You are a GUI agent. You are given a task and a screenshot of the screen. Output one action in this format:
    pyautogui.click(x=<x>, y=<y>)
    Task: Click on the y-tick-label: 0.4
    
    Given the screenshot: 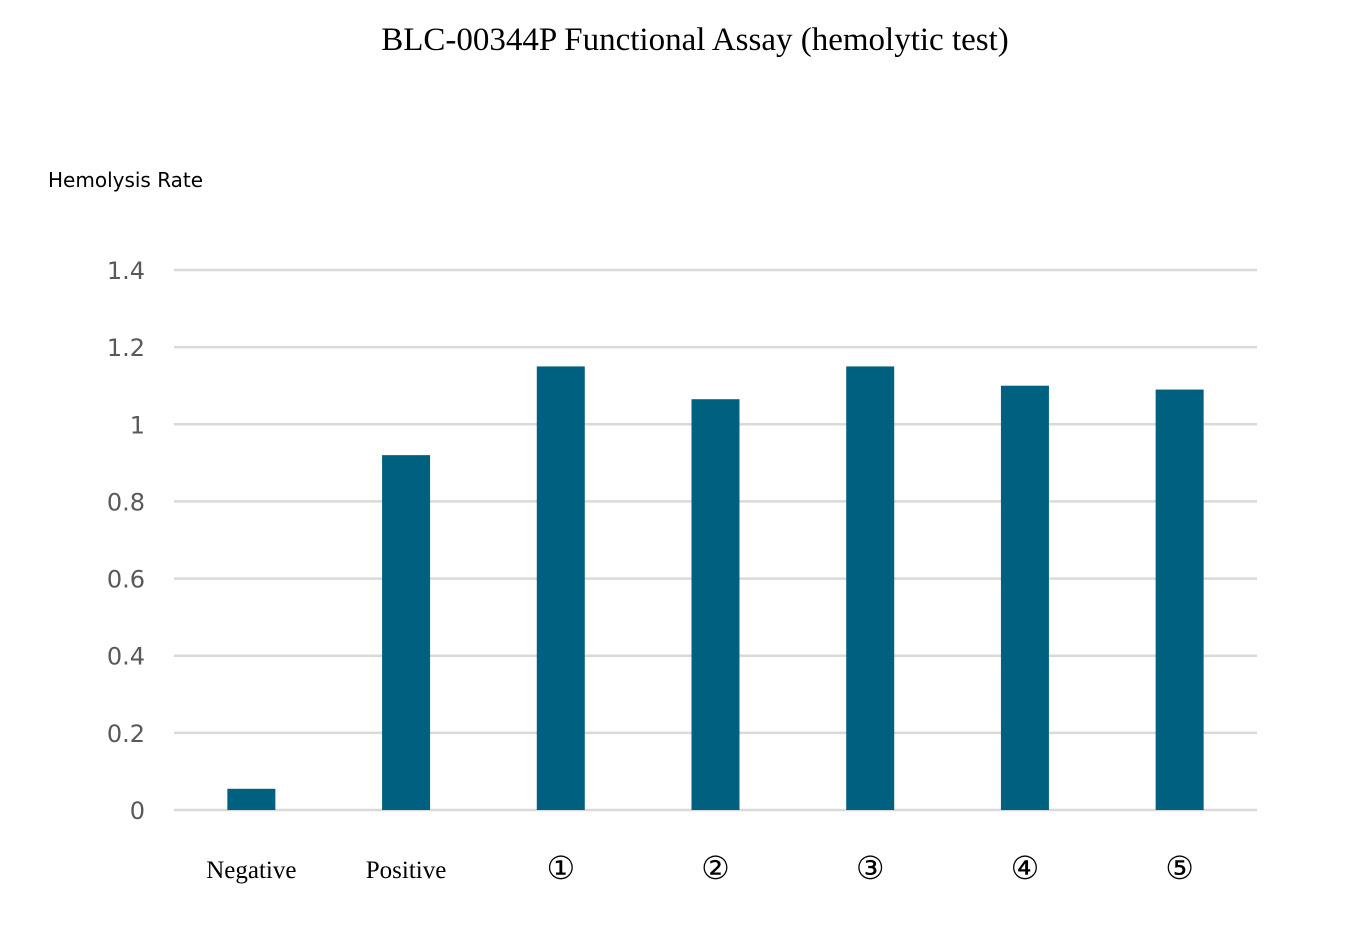 What is the action you would take?
    pyautogui.click(x=126, y=657)
    